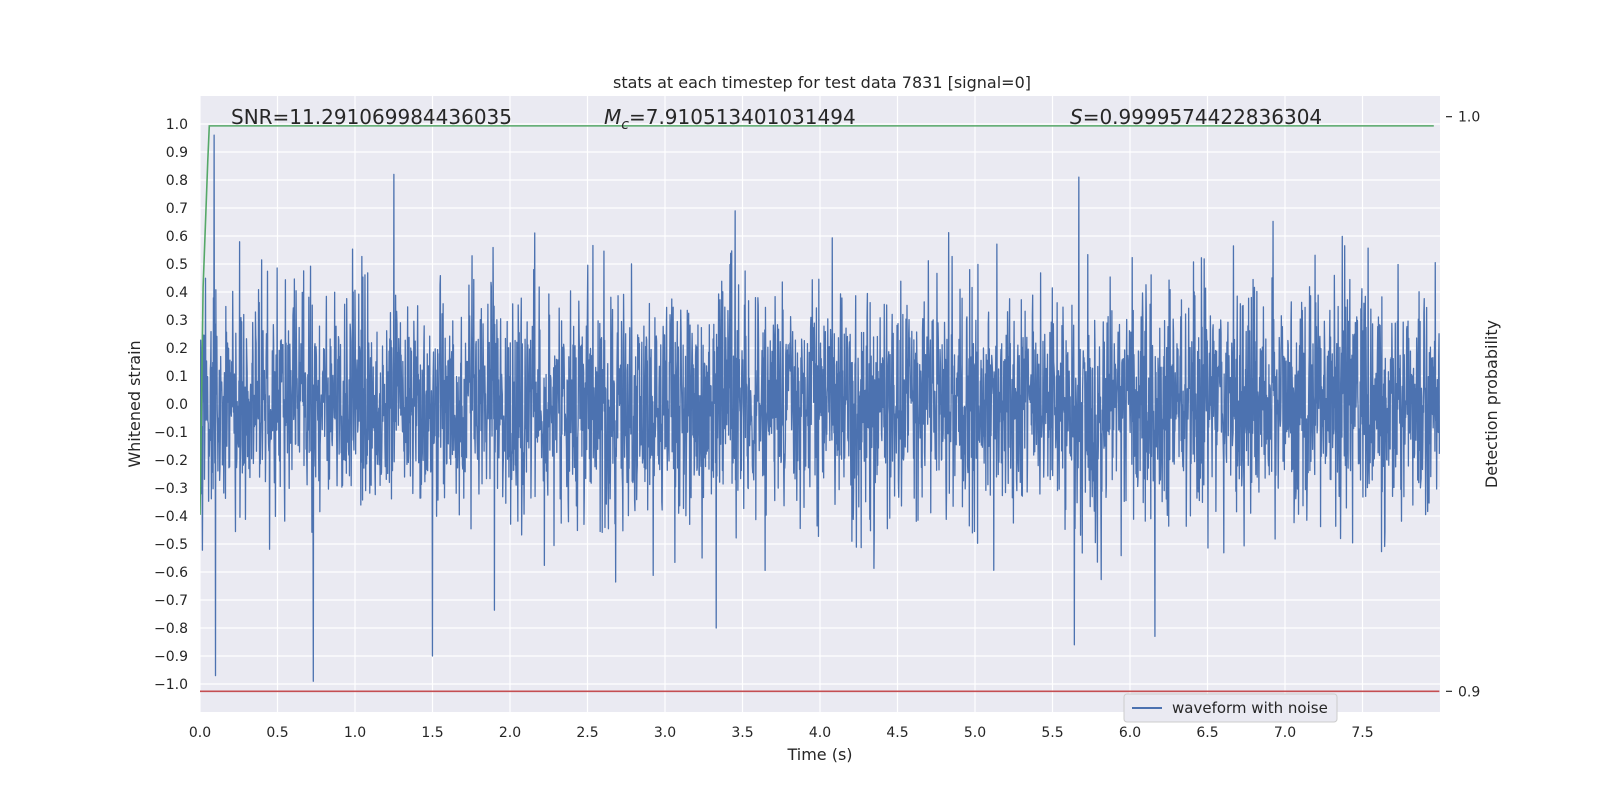 The width and height of the screenshot is (1600, 800). Describe the element at coordinates (177, 293) in the screenshot. I see `y-tick-label: 0.4` at that location.